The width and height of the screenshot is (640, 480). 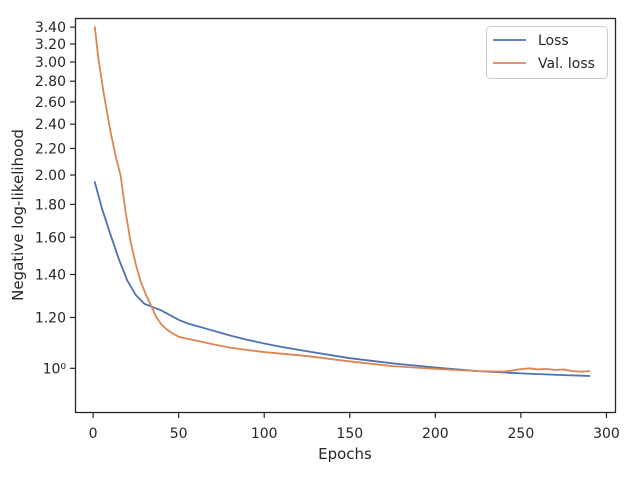 What do you see at coordinates (55, 369) in the screenshot?
I see `y-tick-label: 10⁰` at bounding box center [55, 369].